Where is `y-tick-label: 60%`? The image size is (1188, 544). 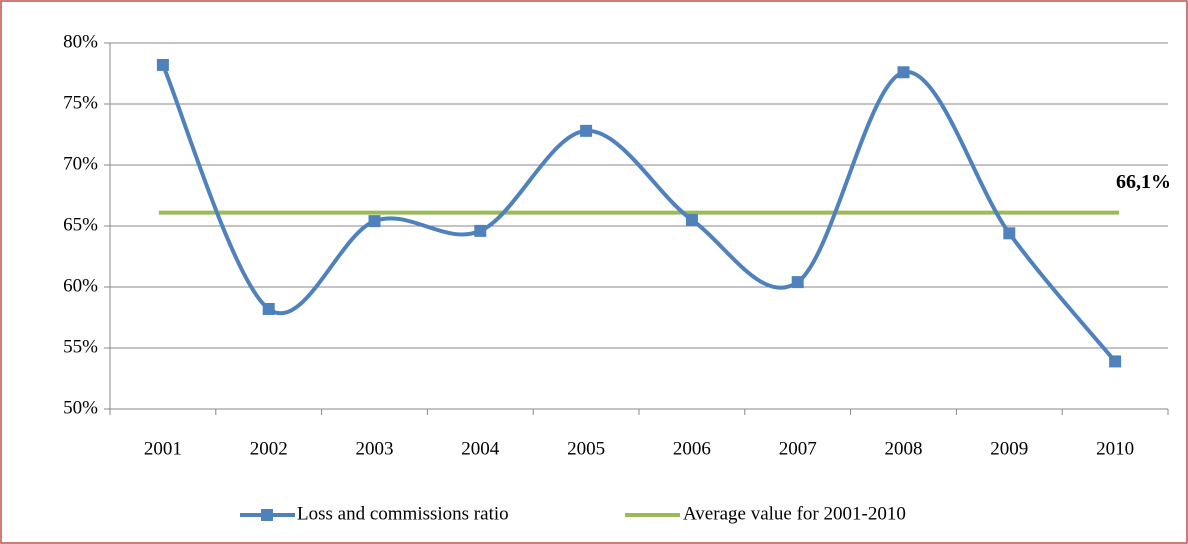 y-tick-label: 60% is located at coordinates (80, 285).